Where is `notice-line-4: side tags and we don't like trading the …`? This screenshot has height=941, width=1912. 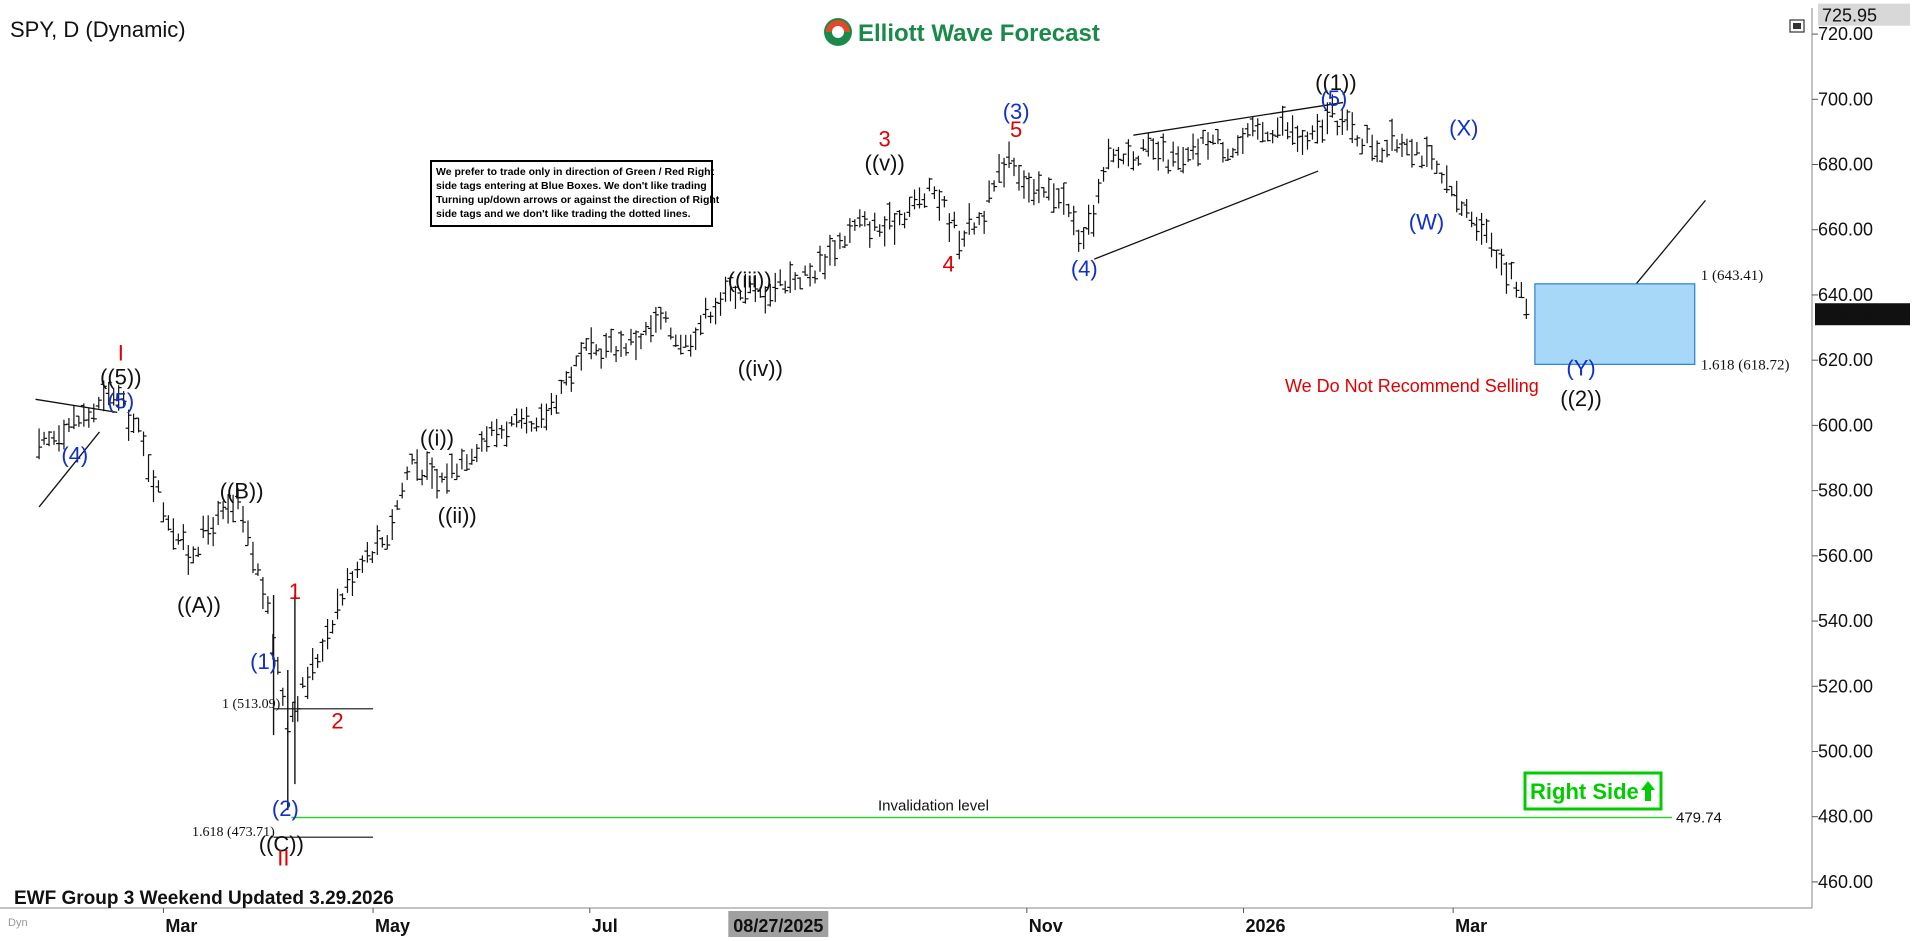 notice-line-4: side tags and we don't like trading the … is located at coordinates (563, 214).